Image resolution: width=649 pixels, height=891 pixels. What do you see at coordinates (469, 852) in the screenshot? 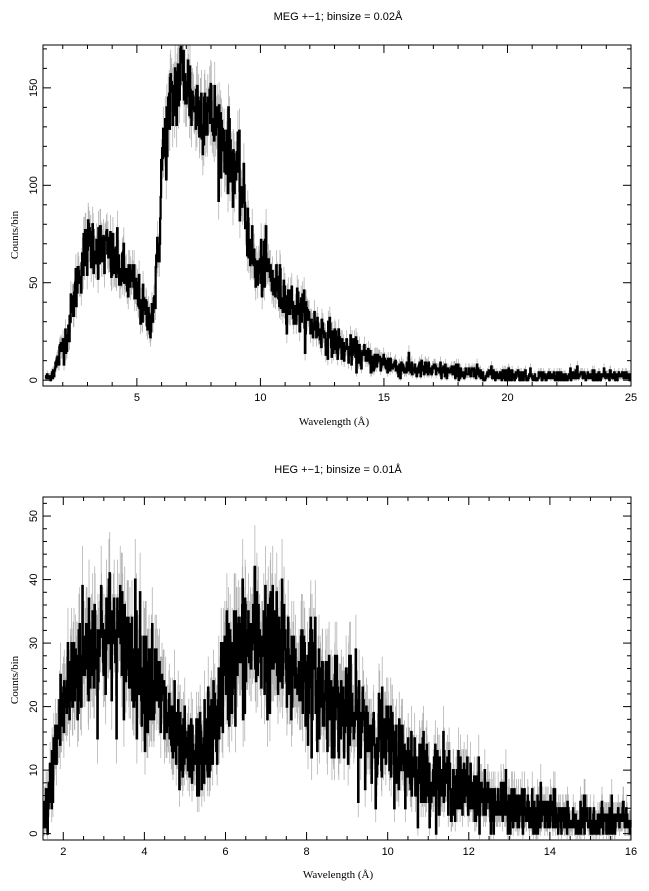
I see `x-tick-label: 12` at bounding box center [469, 852].